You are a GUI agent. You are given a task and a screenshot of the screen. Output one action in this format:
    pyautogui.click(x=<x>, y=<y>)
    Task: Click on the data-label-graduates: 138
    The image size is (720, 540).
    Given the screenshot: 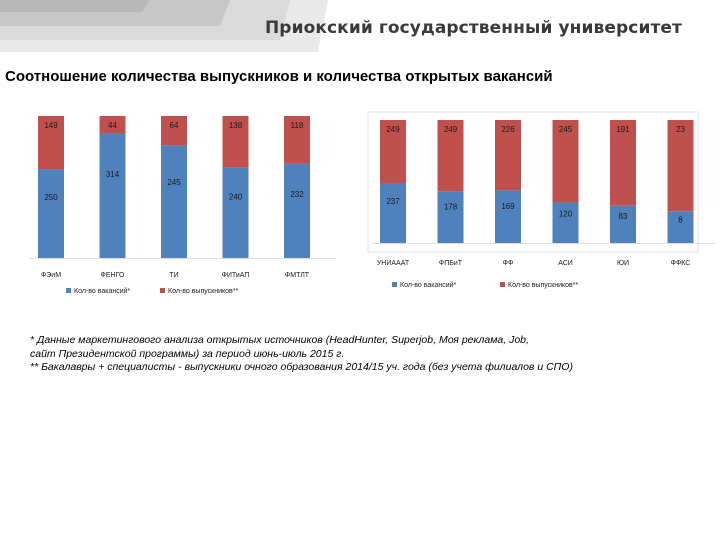 What is the action you would take?
    pyautogui.click(x=236, y=125)
    